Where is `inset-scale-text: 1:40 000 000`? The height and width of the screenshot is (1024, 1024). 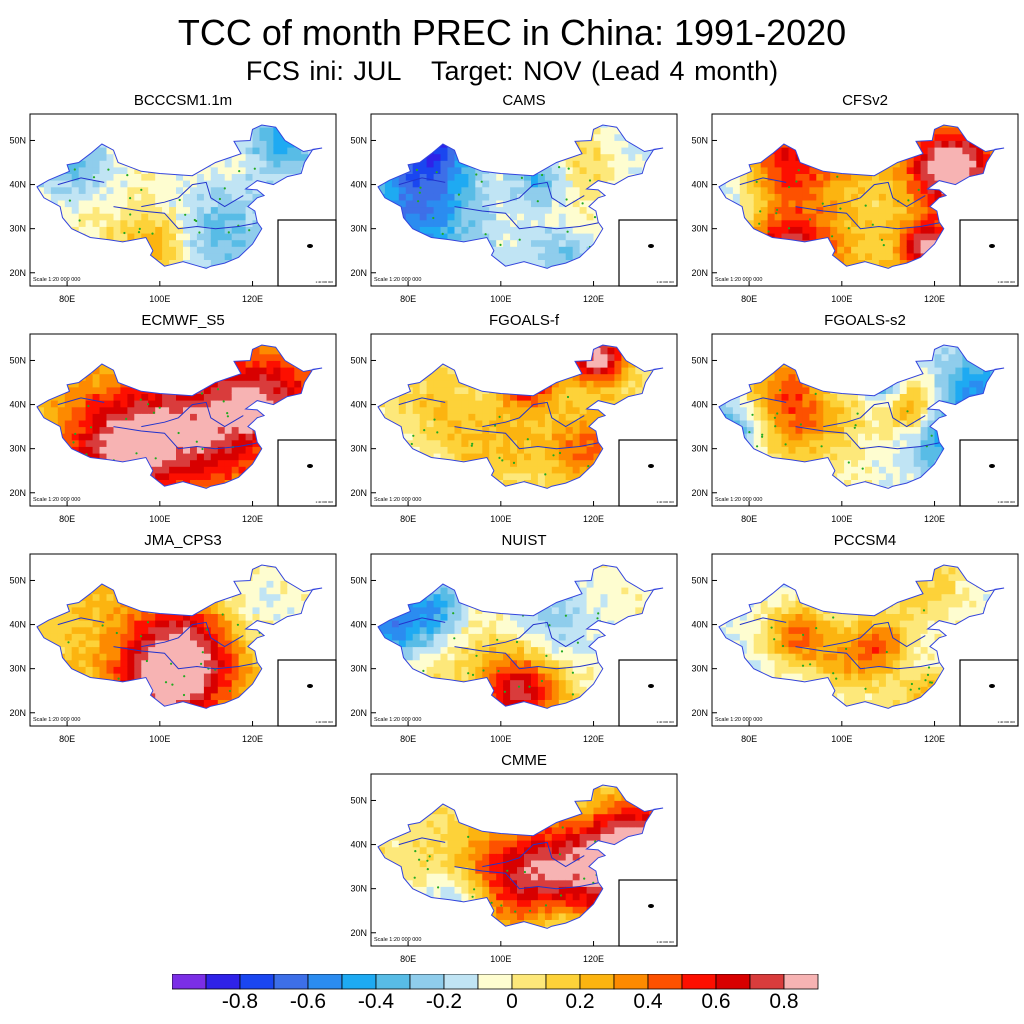 inset-scale-text: 1:40 000 000 is located at coordinates (665, 942).